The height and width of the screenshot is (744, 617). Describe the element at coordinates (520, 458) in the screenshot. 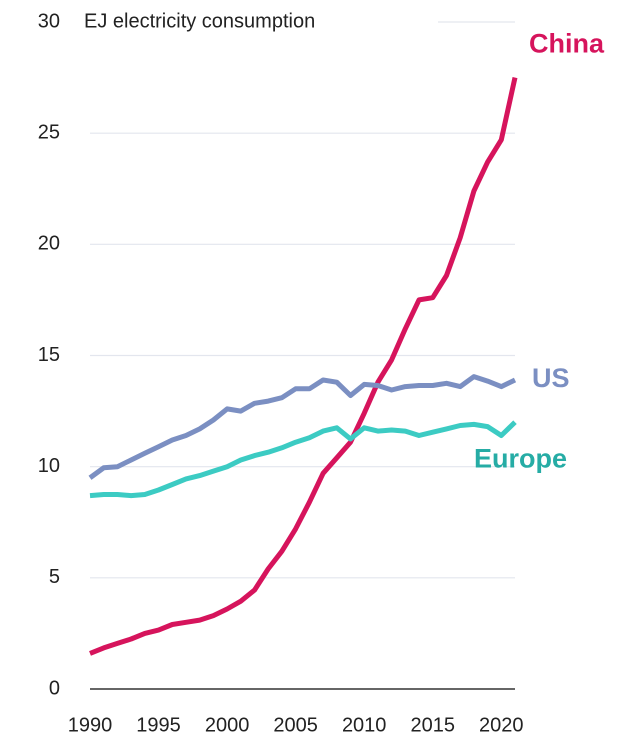

I see `series-label: Europe` at that location.